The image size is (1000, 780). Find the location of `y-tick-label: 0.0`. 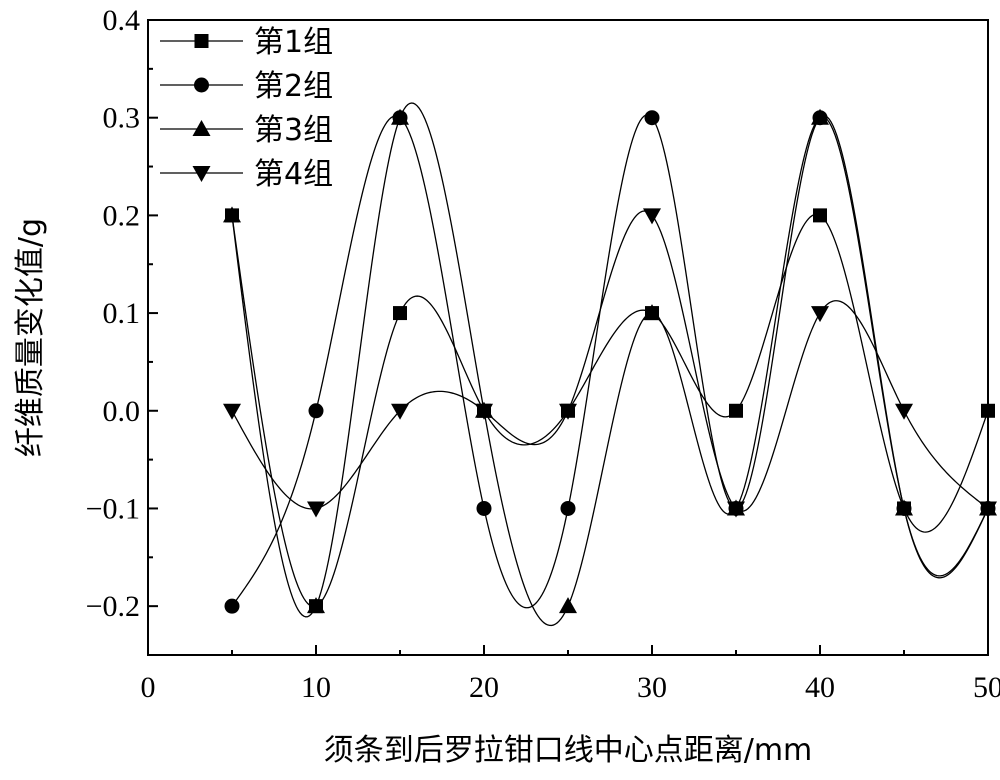

y-tick-label: 0.0 is located at coordinates (122, 411).